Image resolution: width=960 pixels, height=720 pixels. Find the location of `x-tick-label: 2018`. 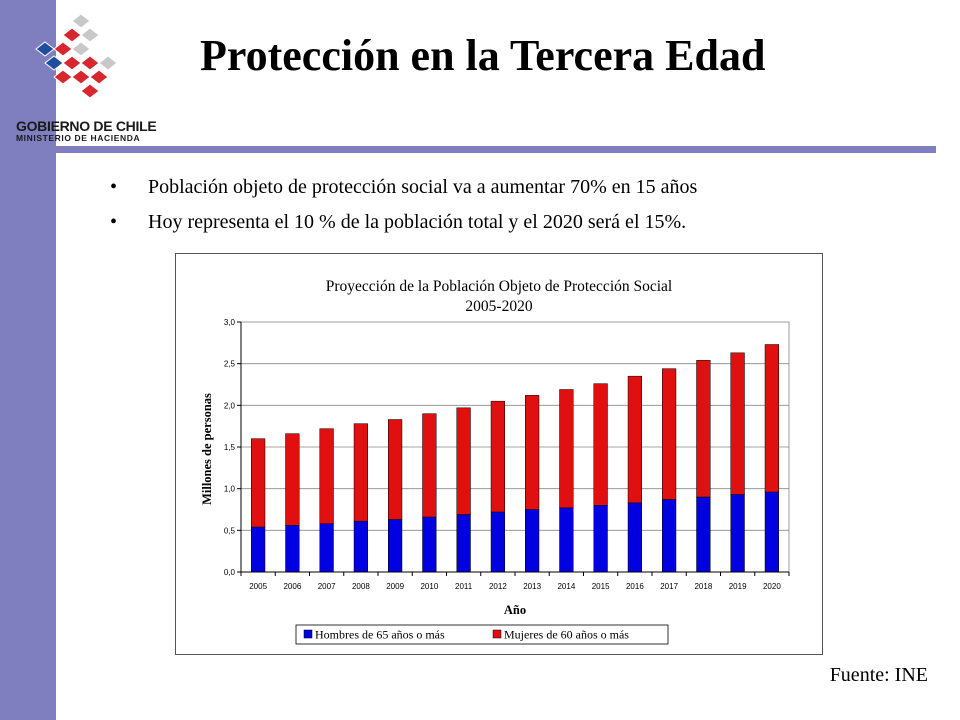

x-tick-label: 2018 is located at coordinates (703, 586).